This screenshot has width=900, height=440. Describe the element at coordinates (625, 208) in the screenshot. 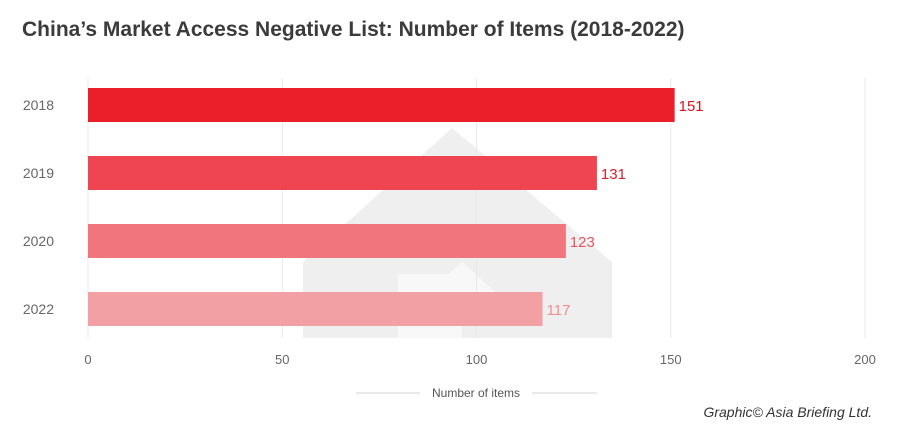

I see `data-labels: 151 131 123 117` at that location.